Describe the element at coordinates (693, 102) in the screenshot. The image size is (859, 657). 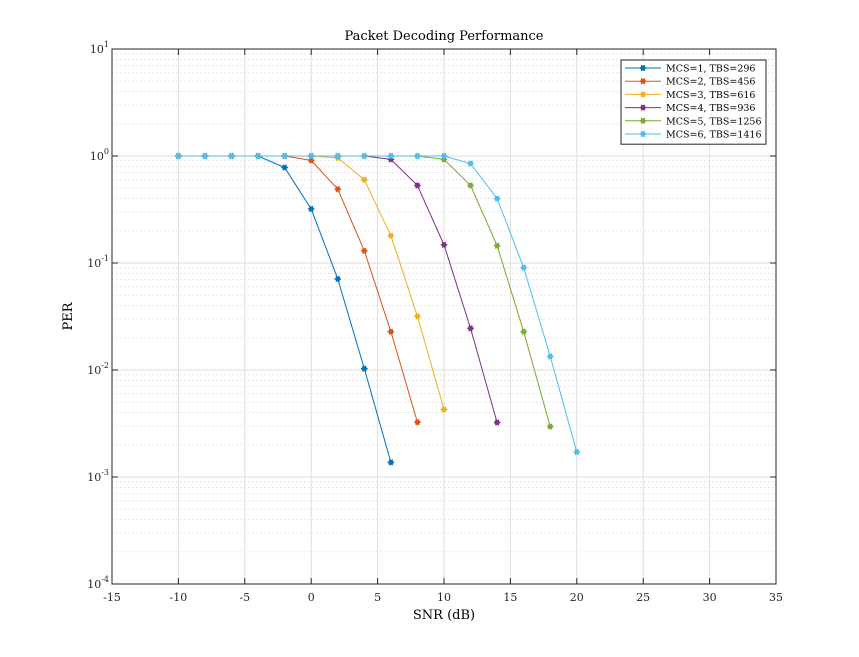
I see `legend-box` at that location.